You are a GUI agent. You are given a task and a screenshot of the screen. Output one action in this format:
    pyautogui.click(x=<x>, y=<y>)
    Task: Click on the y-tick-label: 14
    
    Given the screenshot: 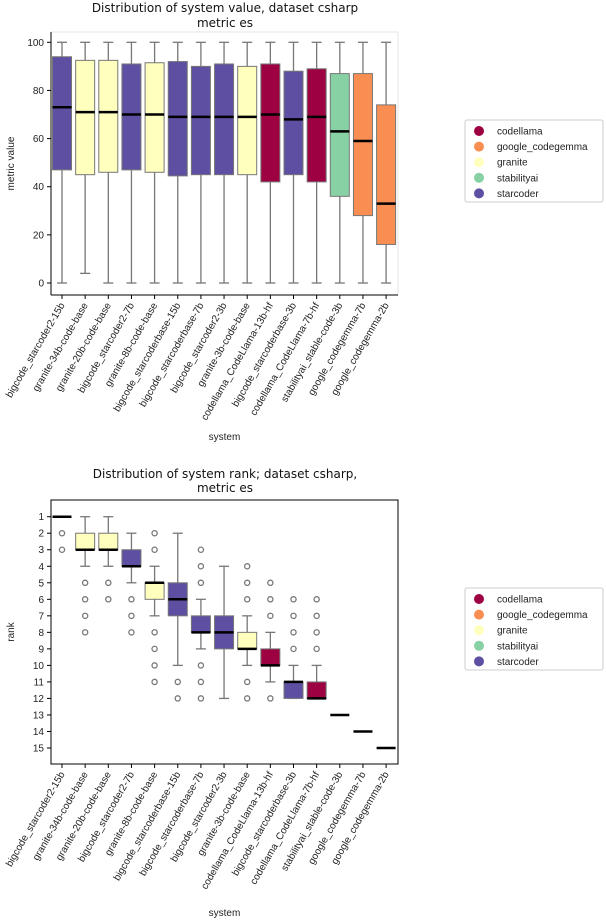 What is the action you would take?
    pyautogui.click(x=39, y=732)
    